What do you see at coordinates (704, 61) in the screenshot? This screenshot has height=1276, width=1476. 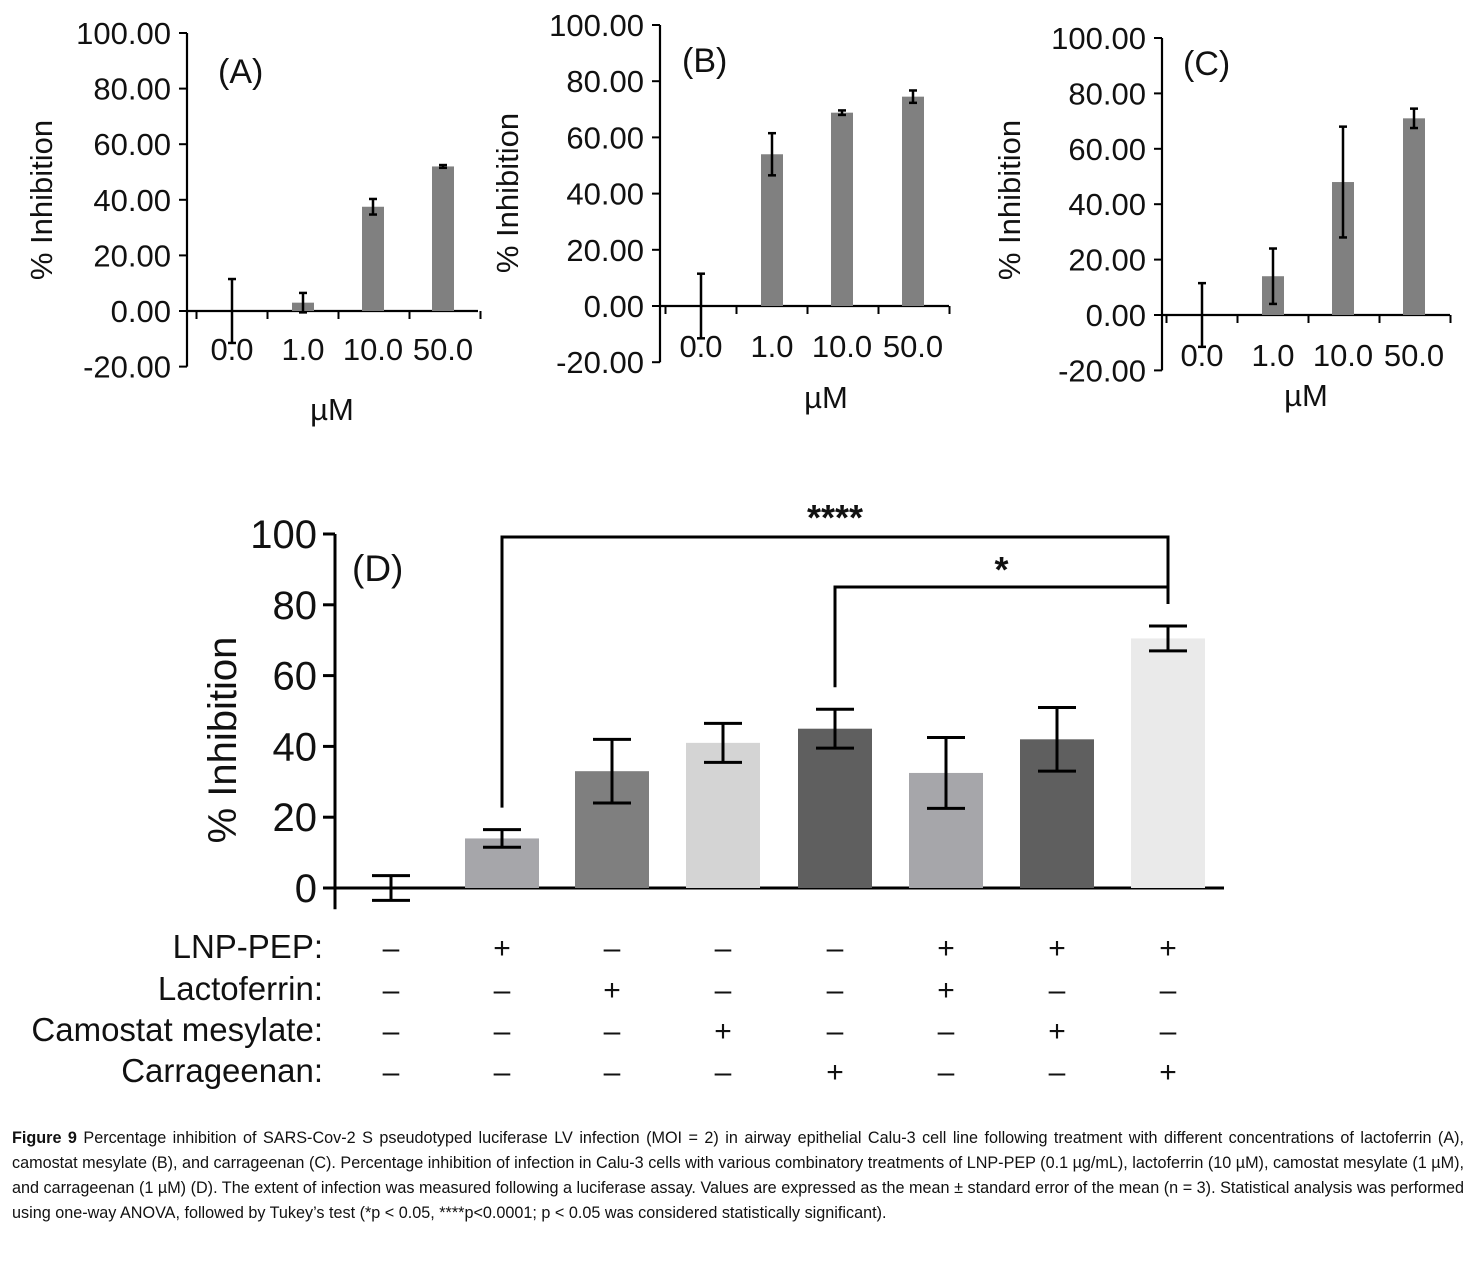 I see `panel-label: (B)` at bounding box center [704, 61].